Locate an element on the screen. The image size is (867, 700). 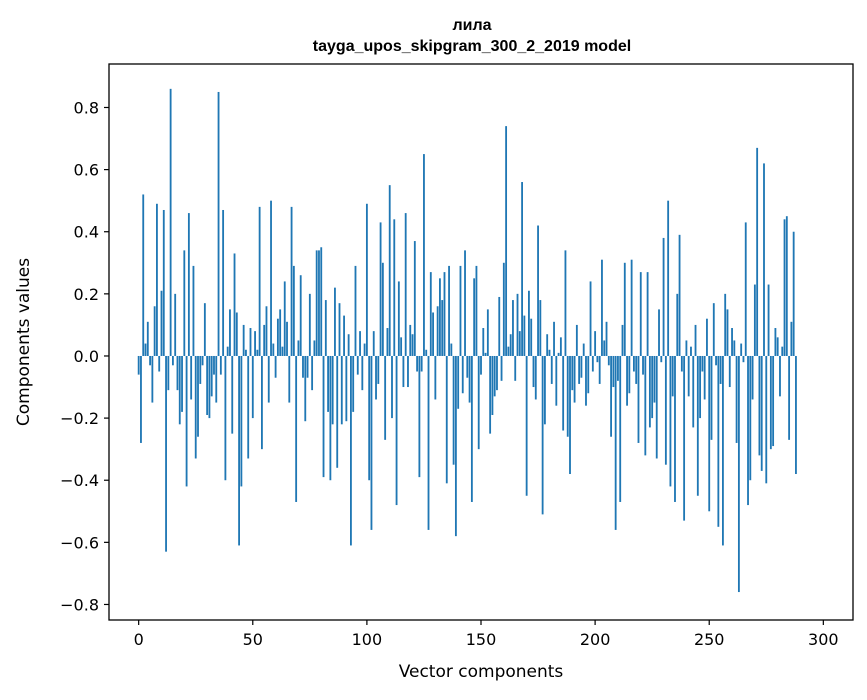
y-axis-label: Components values is located at coordinates (24, 342).